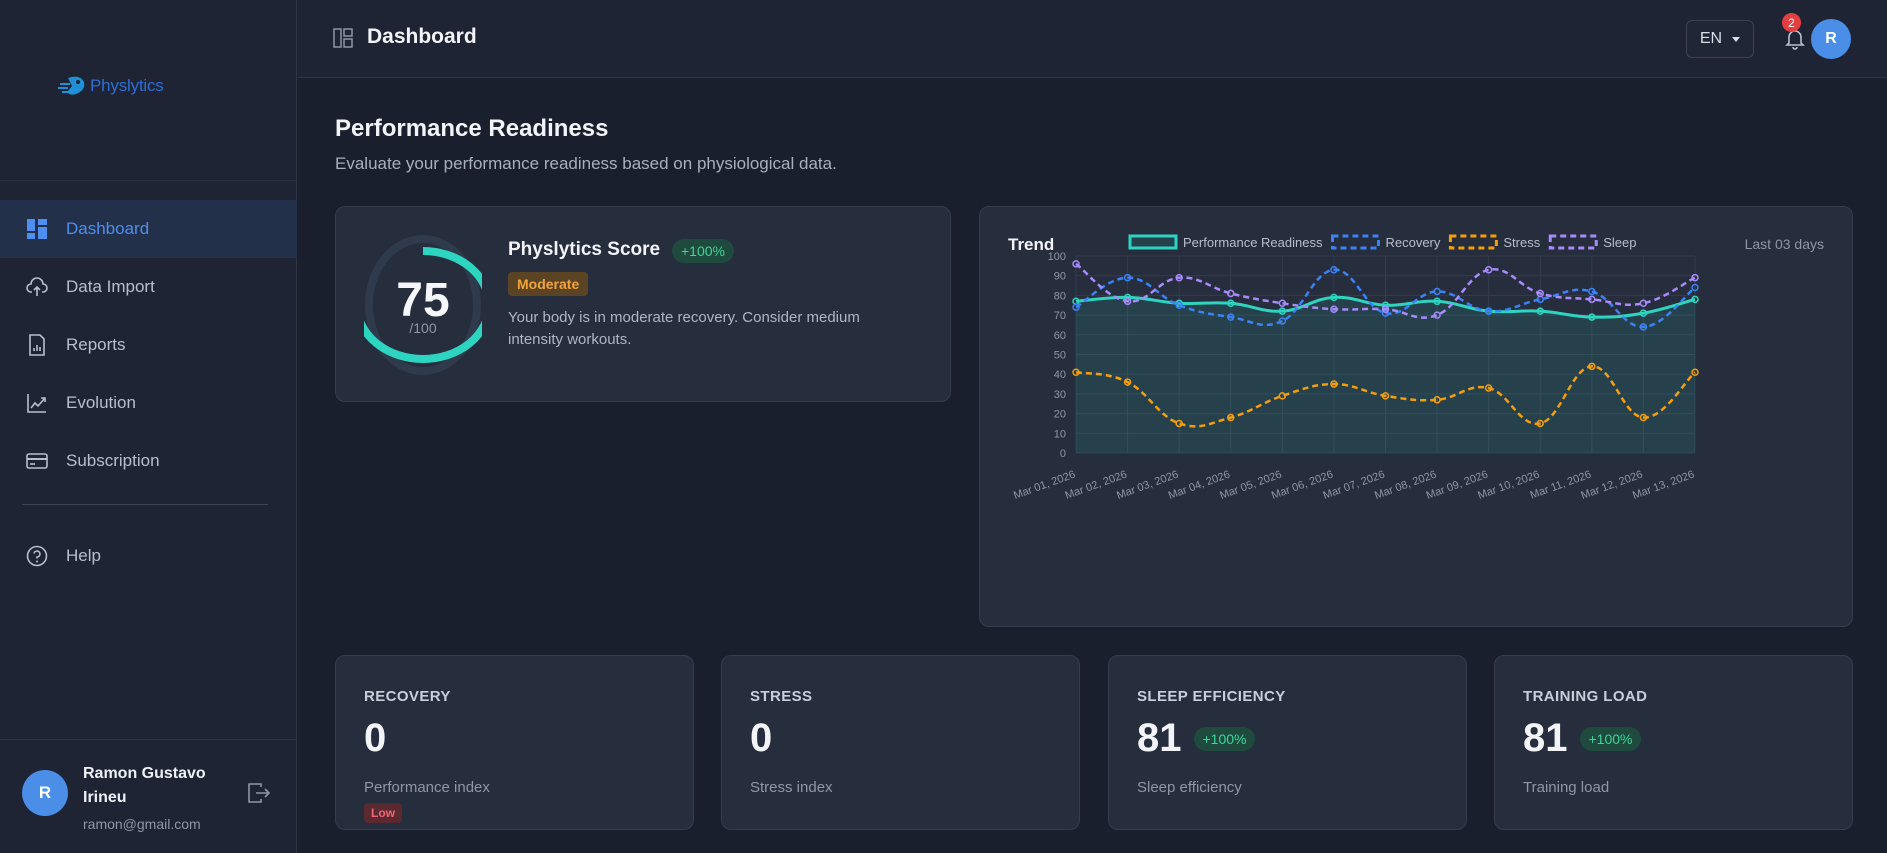 This screenshot has width=1887, height=853. What do you see at coordinates (1060, 415) in the screenshot?
I see `y-tick-label: 20` at bounding box center [1060, 415].